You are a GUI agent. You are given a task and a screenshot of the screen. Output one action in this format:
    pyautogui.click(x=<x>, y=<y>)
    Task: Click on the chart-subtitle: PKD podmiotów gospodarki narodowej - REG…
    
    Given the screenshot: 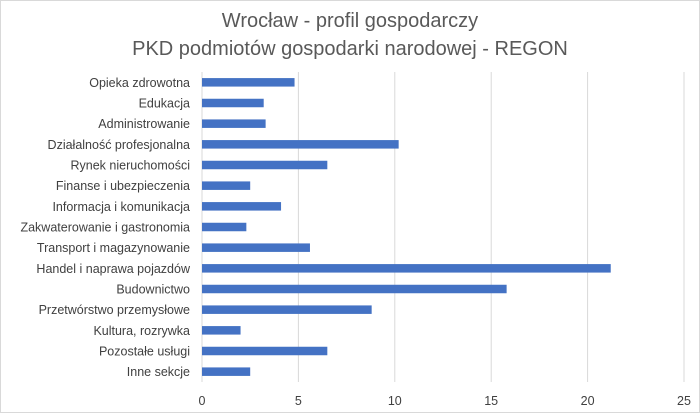 What is the action you would take?
    pyautogui.click(x=350, y=49)
    